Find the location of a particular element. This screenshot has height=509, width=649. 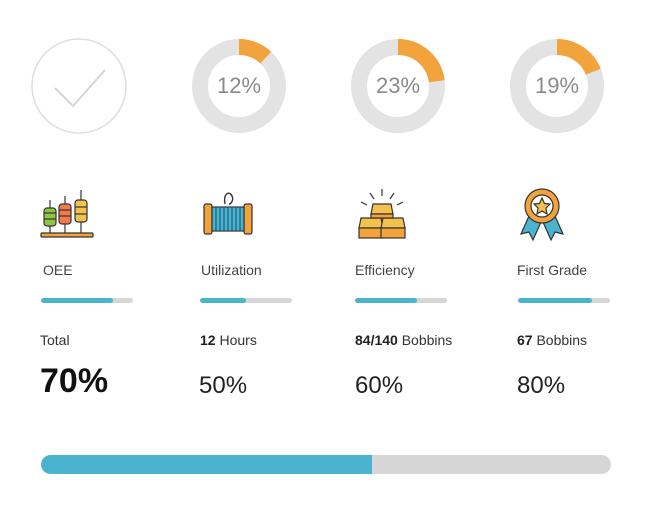

oee-detail: Total is located at coordinates (55, 340).